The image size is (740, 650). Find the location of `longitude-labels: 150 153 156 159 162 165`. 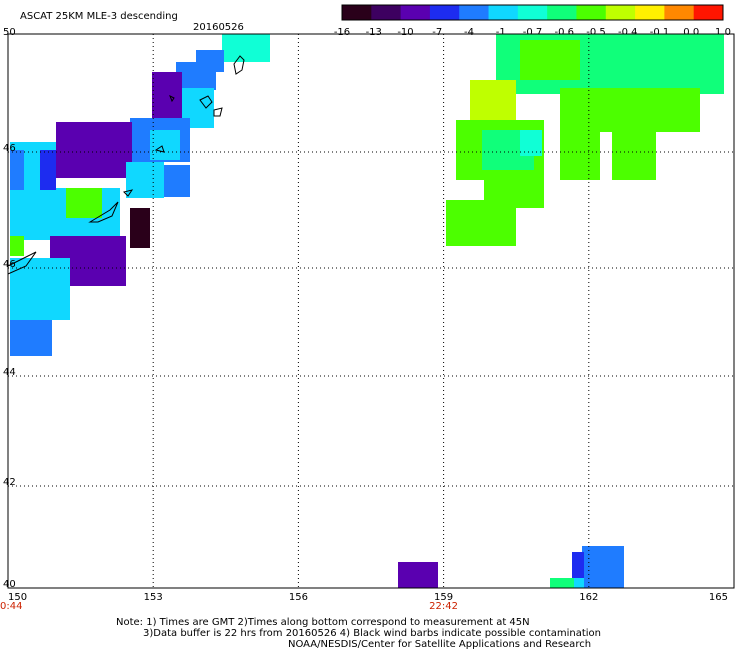

longitude-labels: 150 153 156 159 162 165 is located at coordinates (368, 597).